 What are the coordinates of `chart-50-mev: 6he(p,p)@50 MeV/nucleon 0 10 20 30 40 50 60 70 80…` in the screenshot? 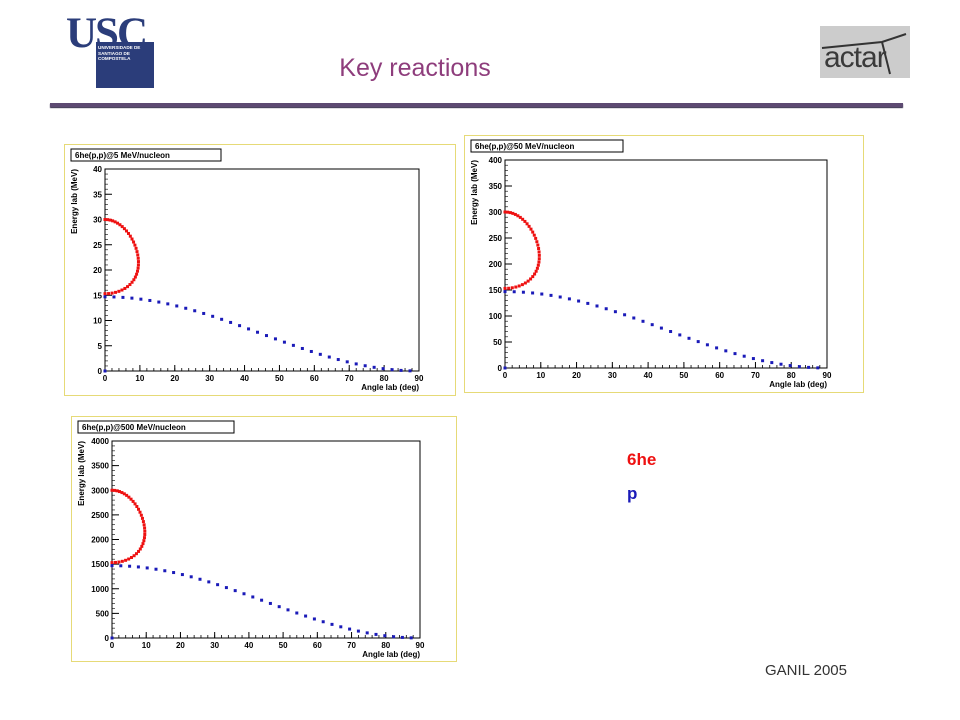 It's located at (664, 264).